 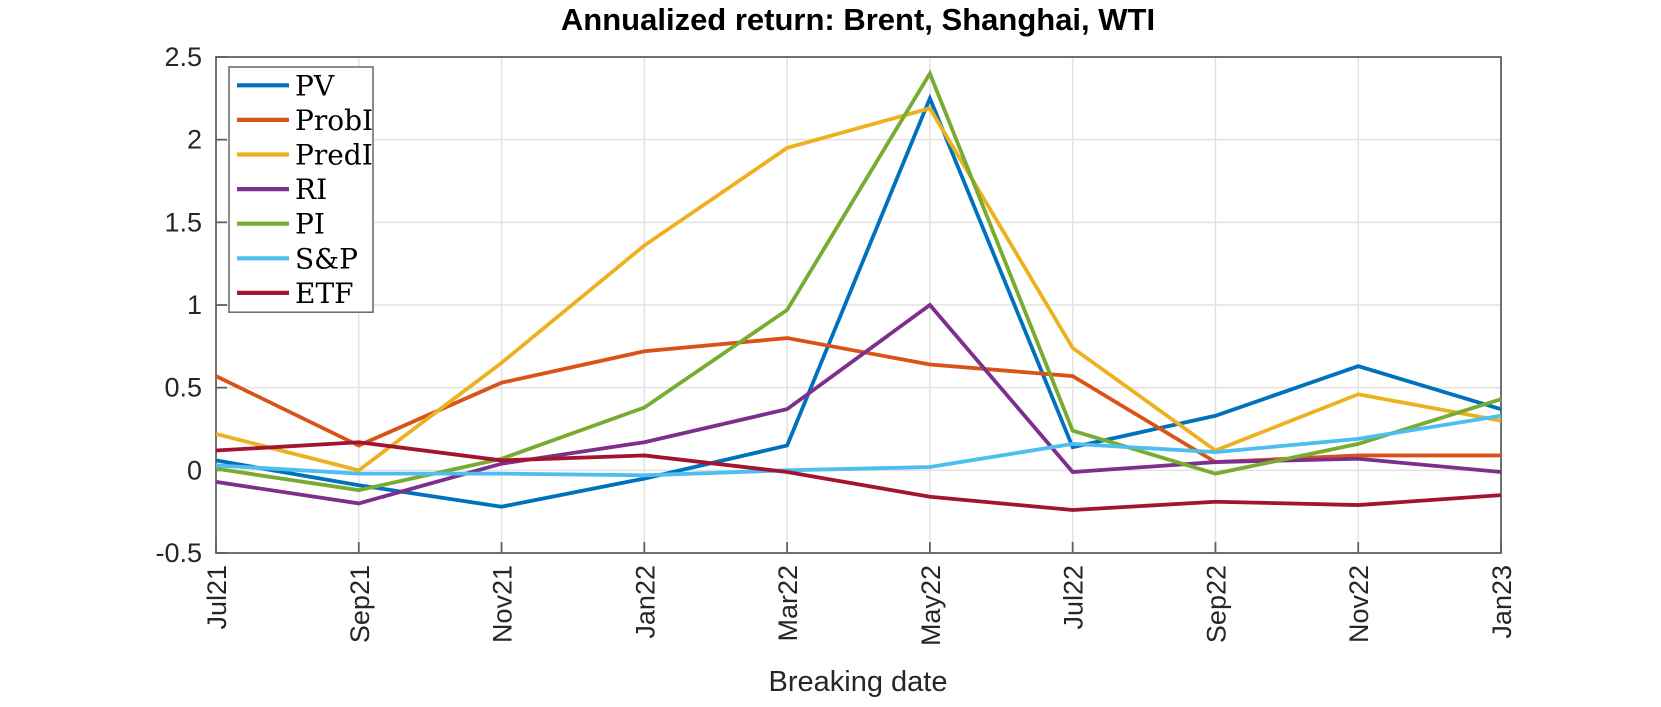 I want to click on y-tick-label: 2.5, so click(x=183, y=57).